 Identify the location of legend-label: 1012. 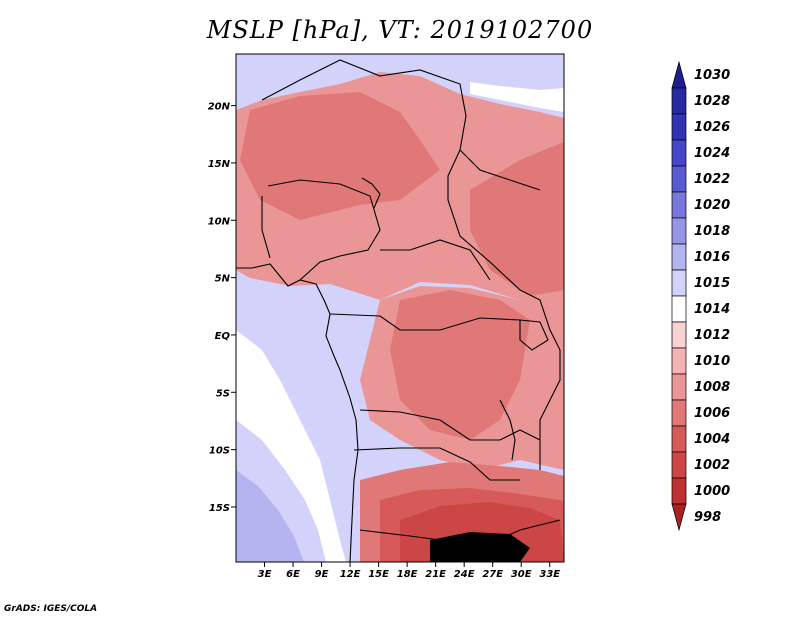
(712, 335).